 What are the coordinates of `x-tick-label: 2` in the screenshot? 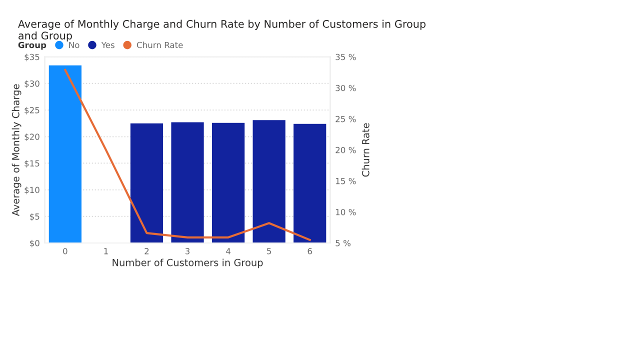 It's located at (146, 251).